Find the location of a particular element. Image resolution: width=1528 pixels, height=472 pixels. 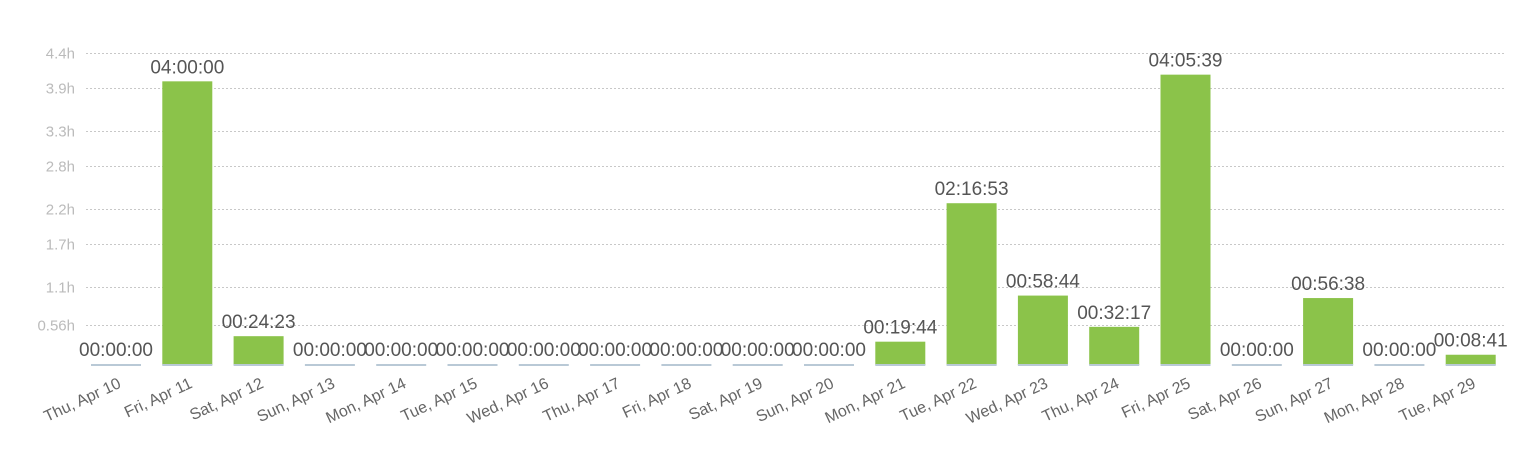

y-tick-label: 2.2h is located at coordinates (60, 210).